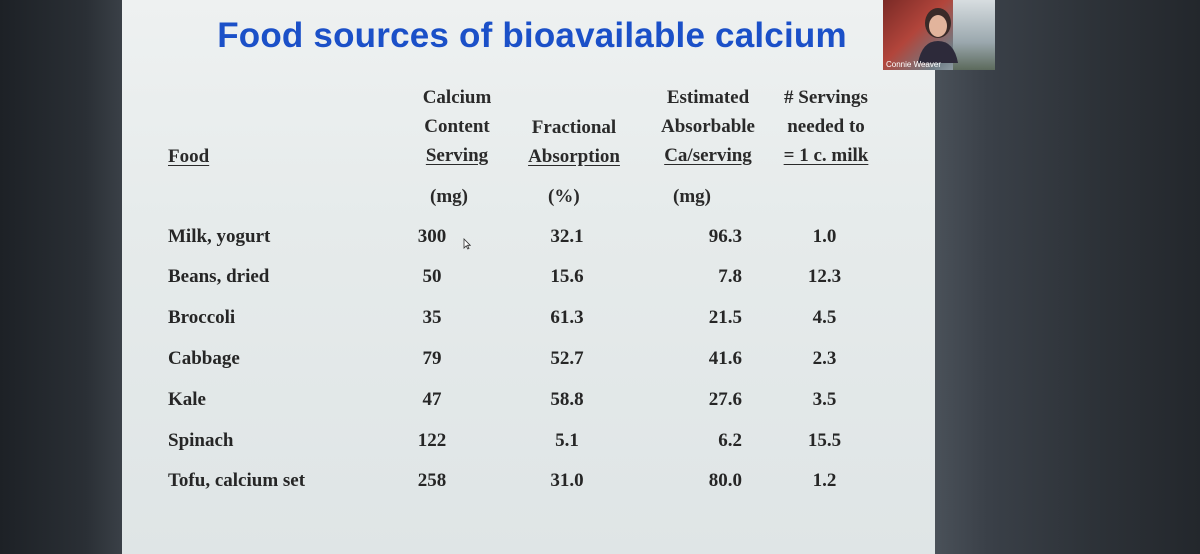  What do you see at coordinates (432, 399) in the screenshot?
I see `cell-calcium: 47` at bounding box center [432, 399].